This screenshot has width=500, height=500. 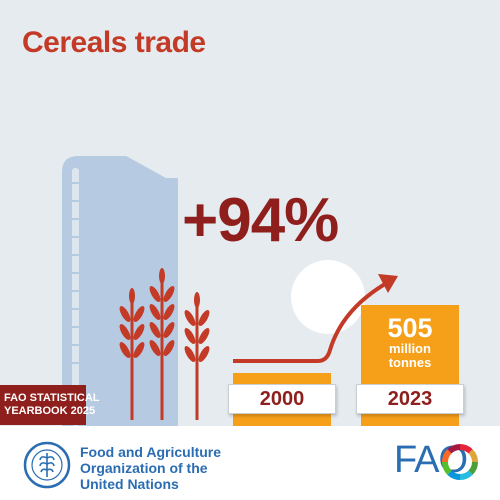 I want to click on fao-emblem-icon, so click(x=47, y=465).